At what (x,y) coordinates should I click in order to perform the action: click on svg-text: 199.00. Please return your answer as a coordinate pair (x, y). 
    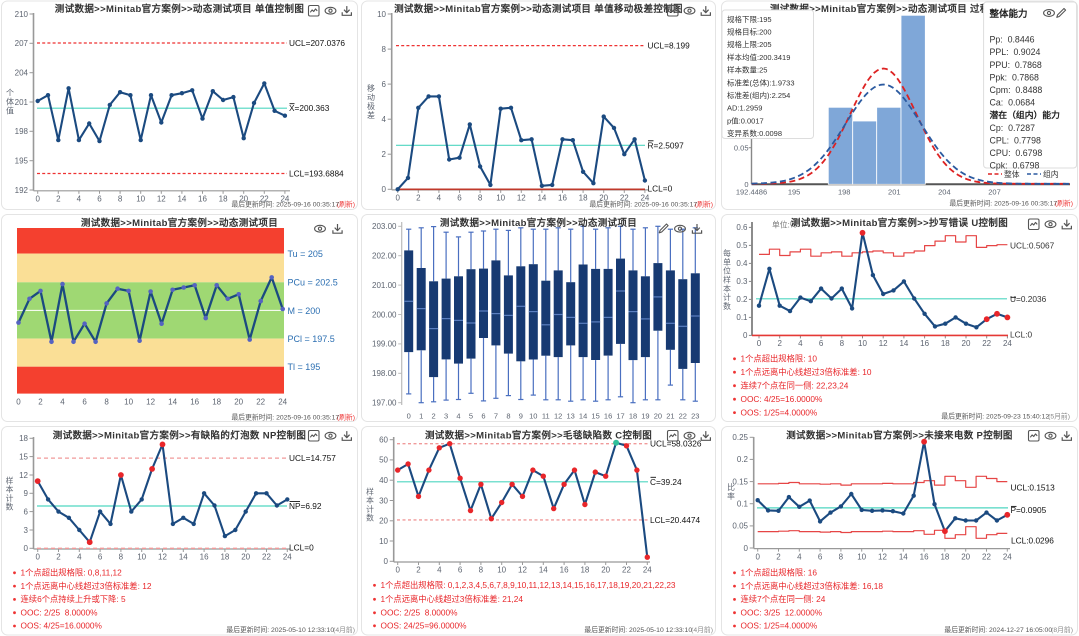
    Looking at the image, I should click on (384, 344).